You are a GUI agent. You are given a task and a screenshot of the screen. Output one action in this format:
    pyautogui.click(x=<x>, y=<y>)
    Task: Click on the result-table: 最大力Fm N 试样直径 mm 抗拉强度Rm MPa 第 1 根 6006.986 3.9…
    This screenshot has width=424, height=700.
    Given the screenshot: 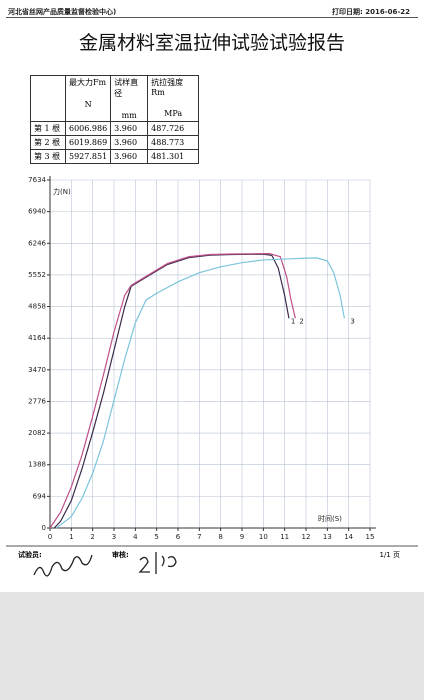 What is the action you would take?
    pyautogui.click(x=115, y=119)
    